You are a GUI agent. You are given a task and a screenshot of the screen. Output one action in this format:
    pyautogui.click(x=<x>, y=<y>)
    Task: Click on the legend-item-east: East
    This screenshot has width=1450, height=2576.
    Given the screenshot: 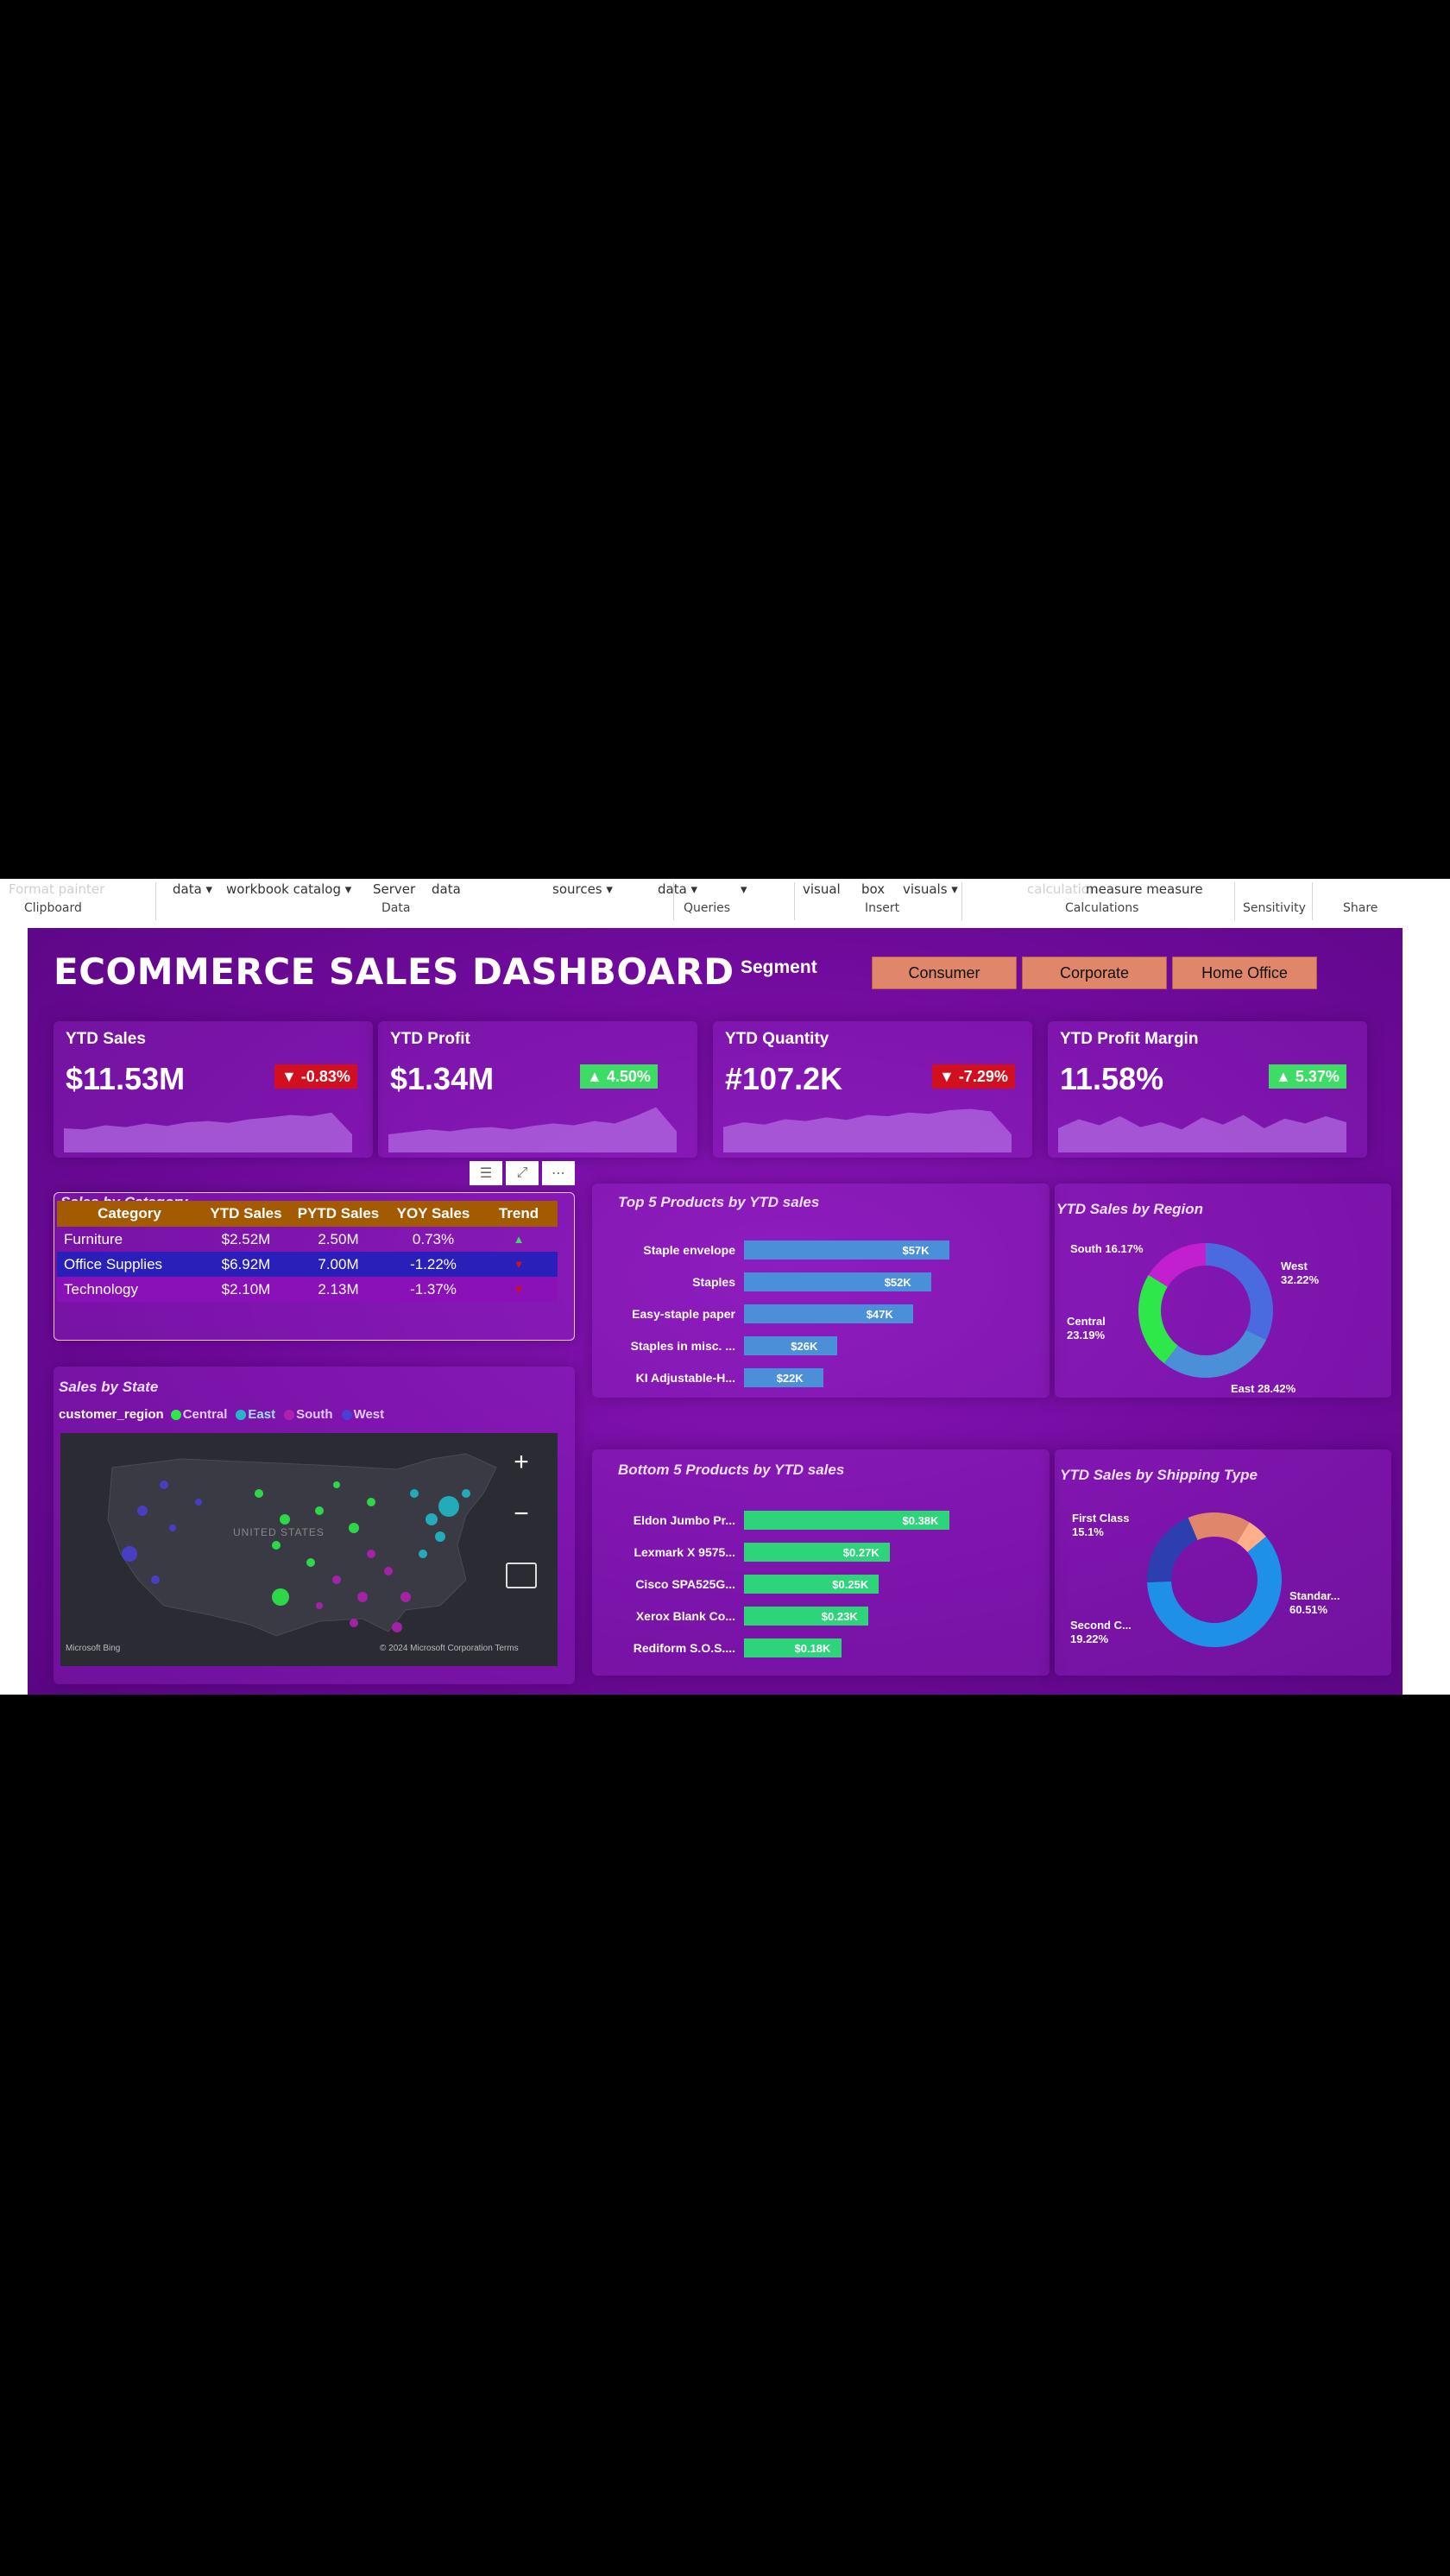 What is the action you would take?
    pyautogui.click(x=256, y=1414)
    